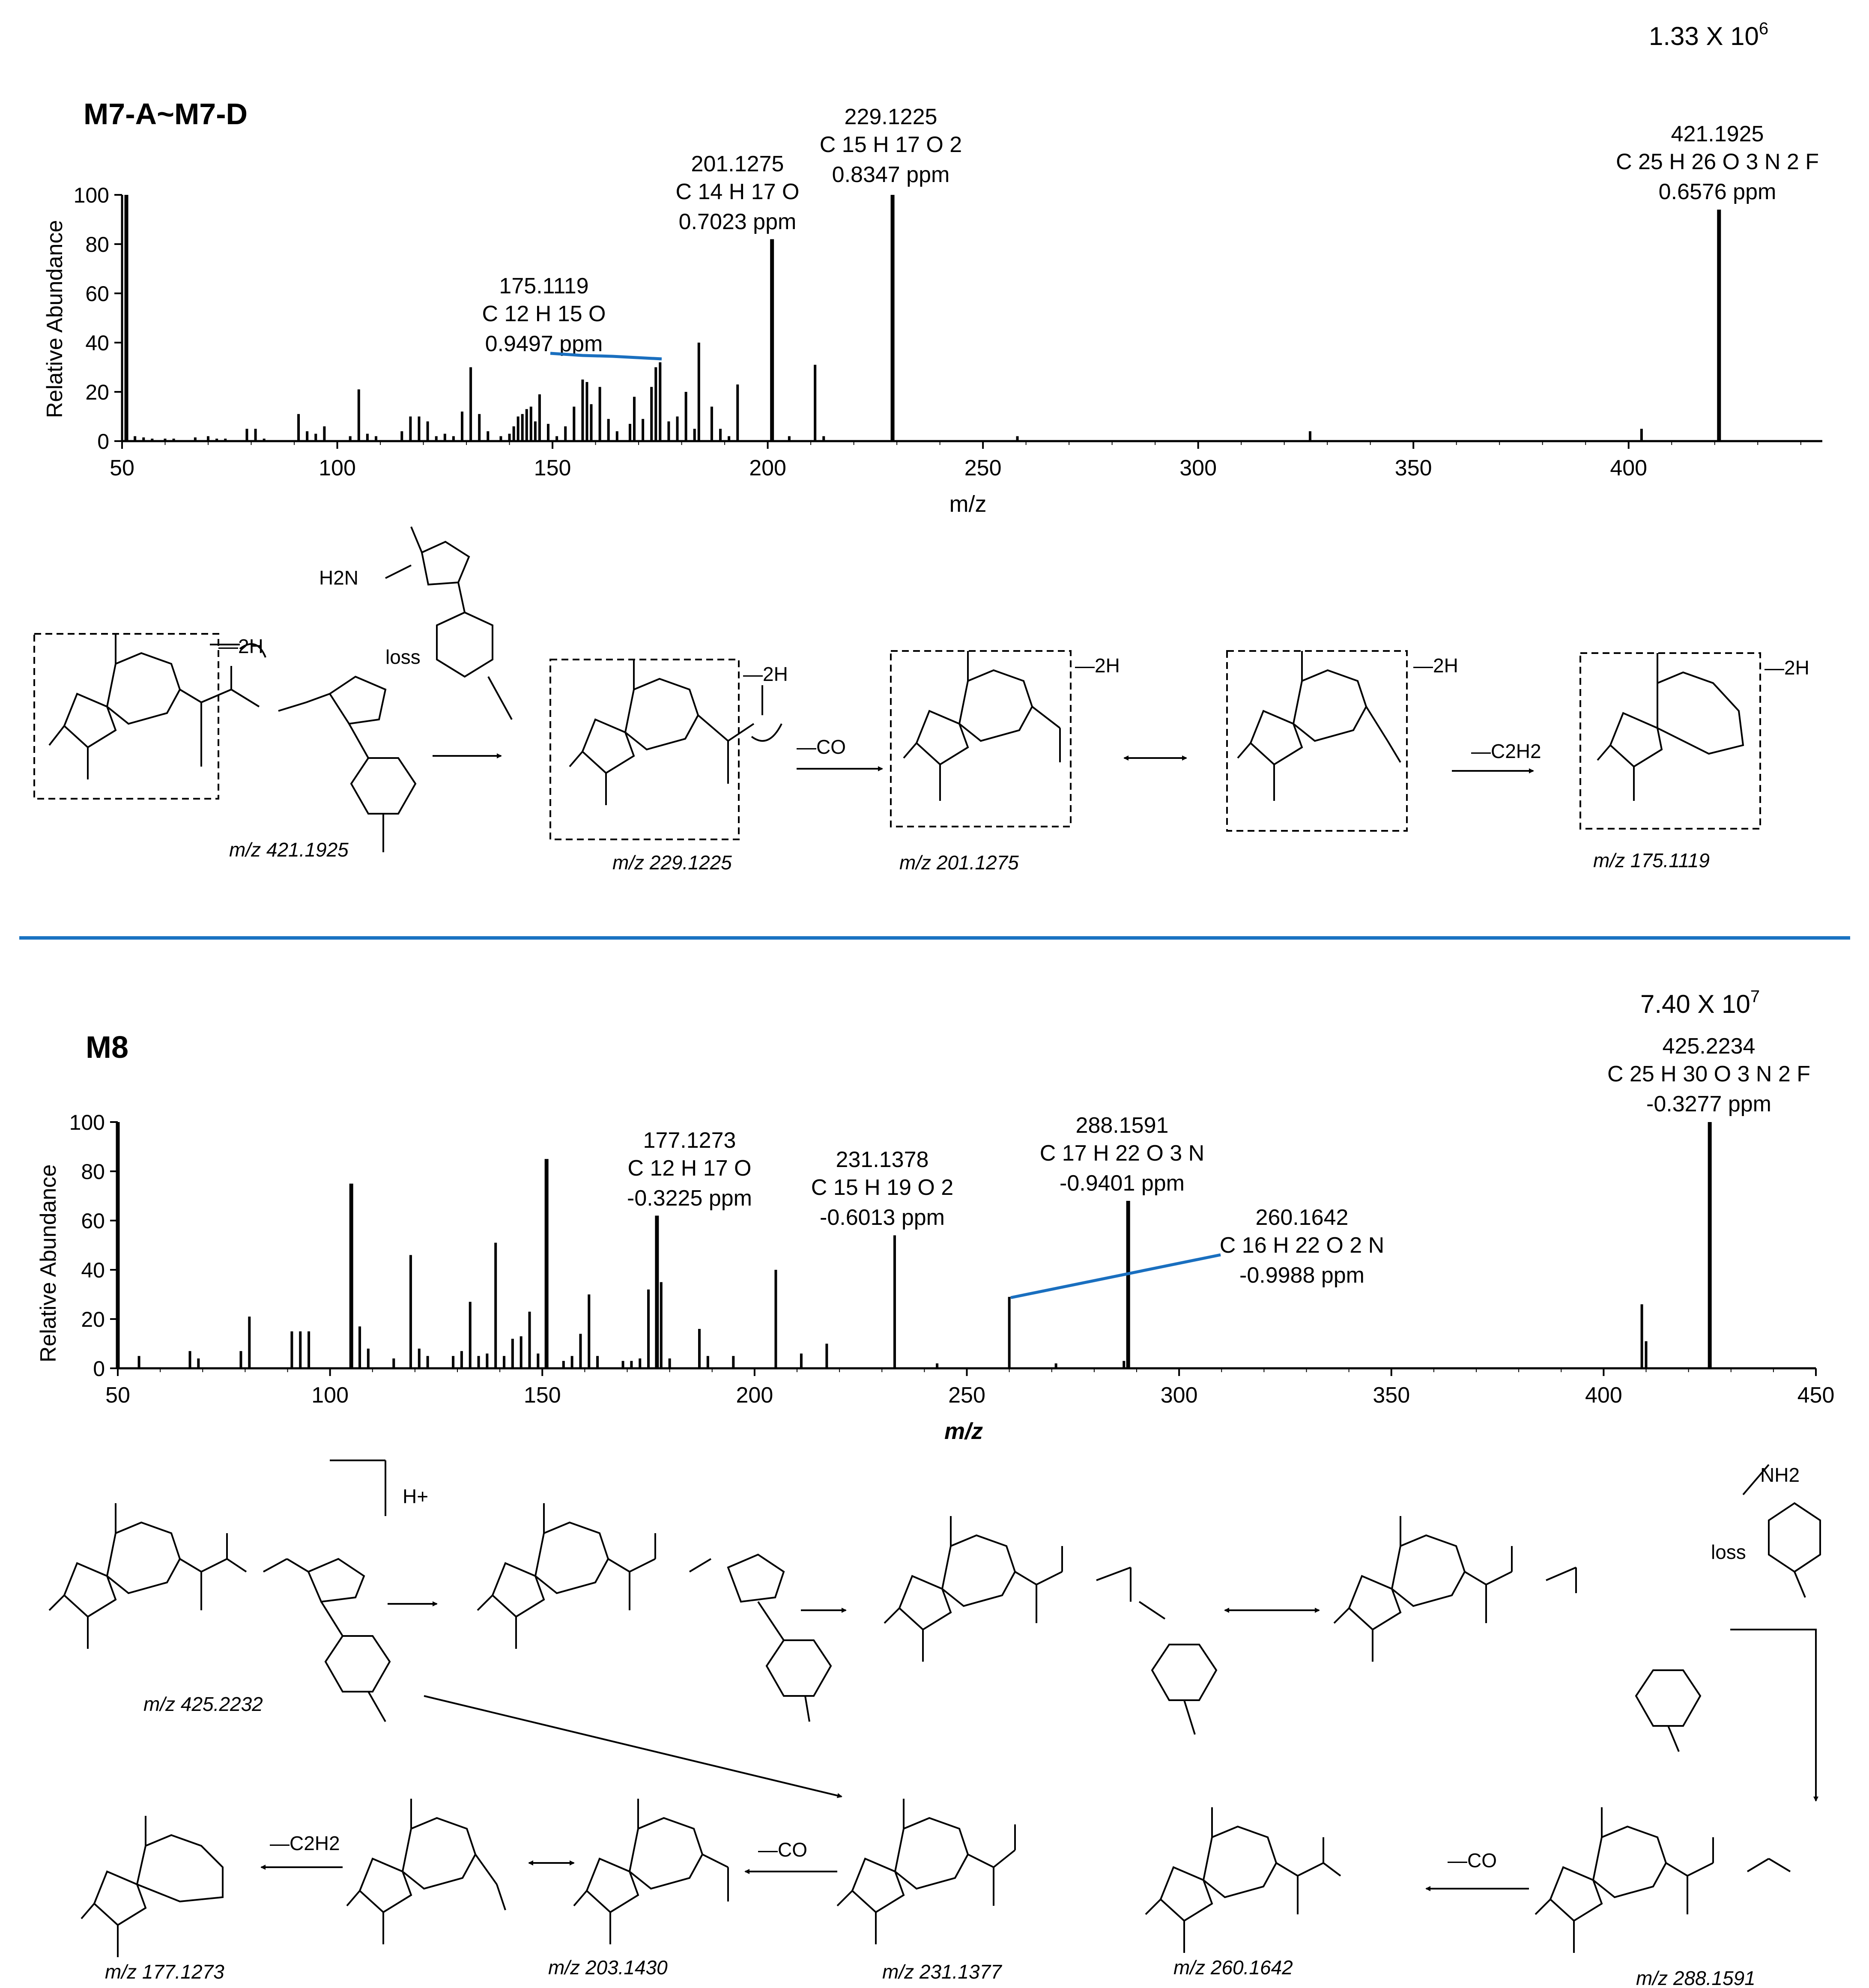 The width and height of the screenshot is (1869, 1988). I want to click on svg-text: m/z 288.1591, so click(1696, 1978).